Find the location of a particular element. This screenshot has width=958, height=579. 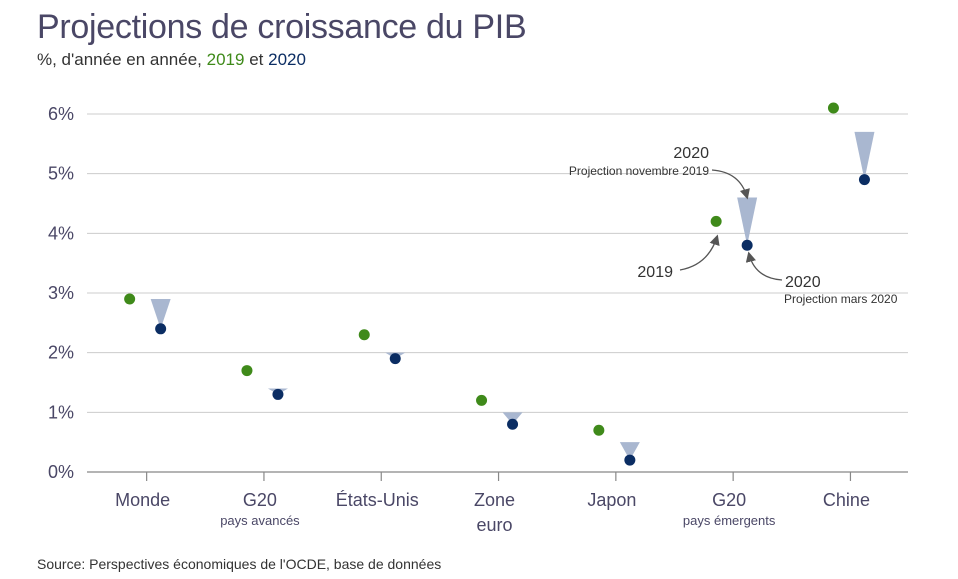

y-tick-label: 2% is located at coordinates (61, 353).